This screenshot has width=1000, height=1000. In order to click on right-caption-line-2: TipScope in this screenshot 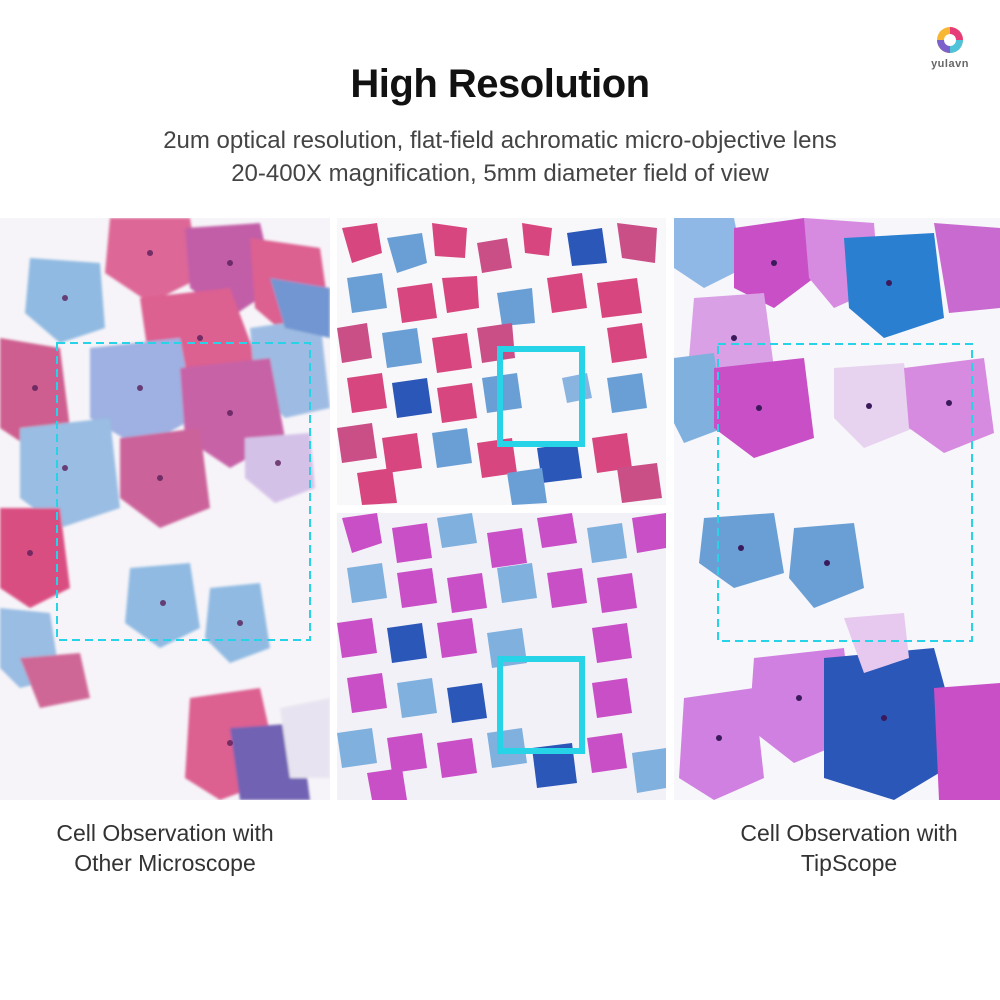, I will do `click(849, 863)`.